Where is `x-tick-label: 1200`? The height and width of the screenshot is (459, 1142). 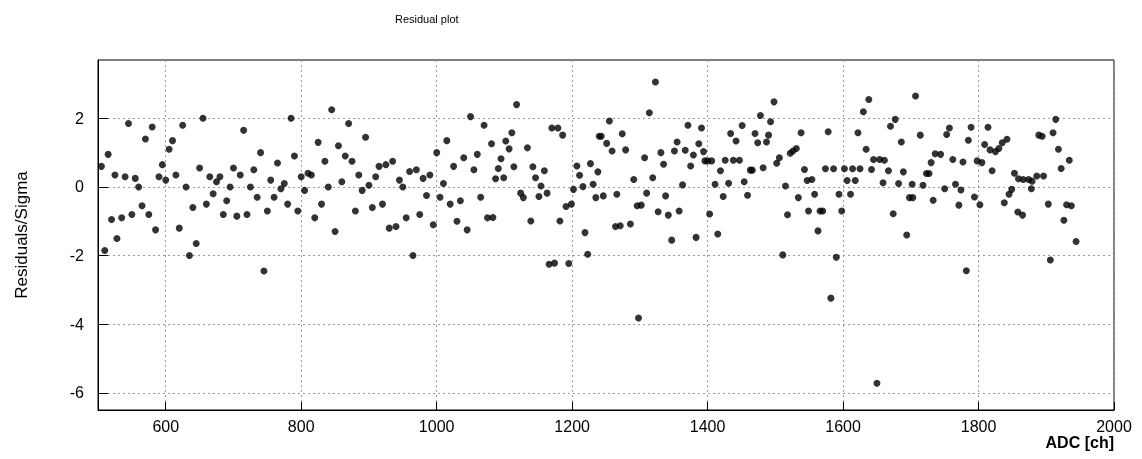
x-tick-label: 1200 is located at coordinates (572, 426).